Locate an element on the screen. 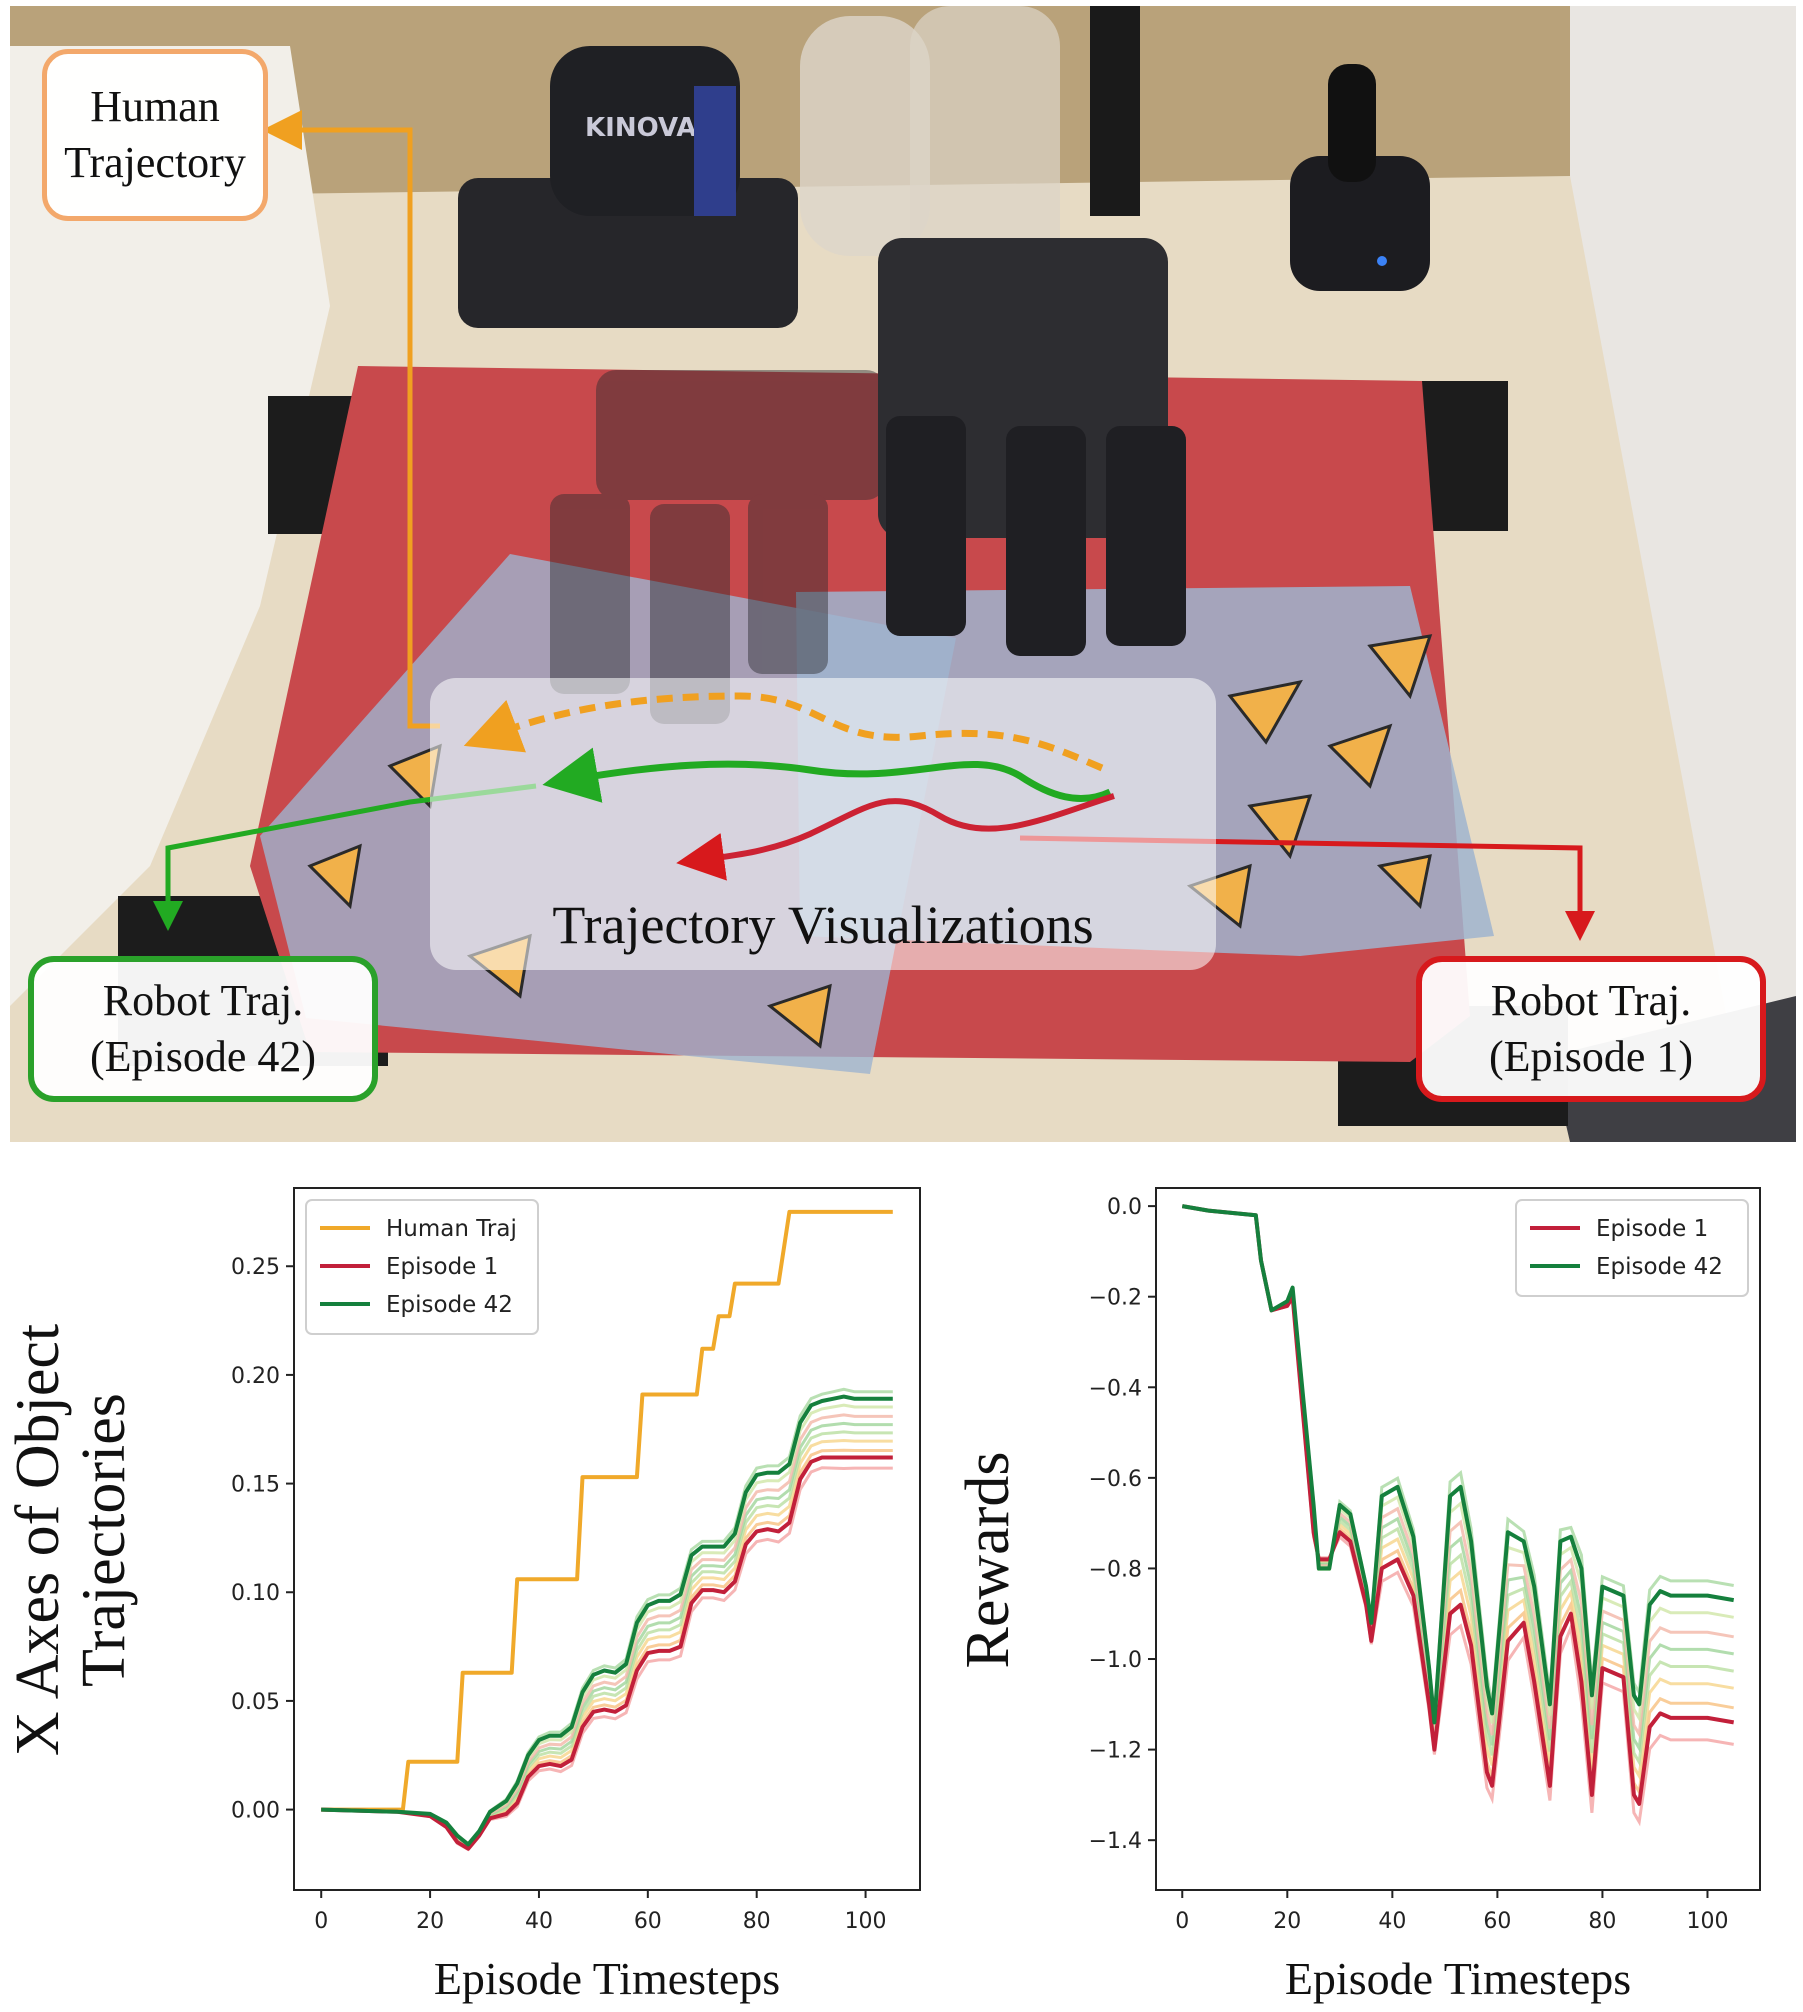 Image resolution: width=1803 pixels, height=2012 pixels. robot-hand-ghost is located at coordinates (718, 547).